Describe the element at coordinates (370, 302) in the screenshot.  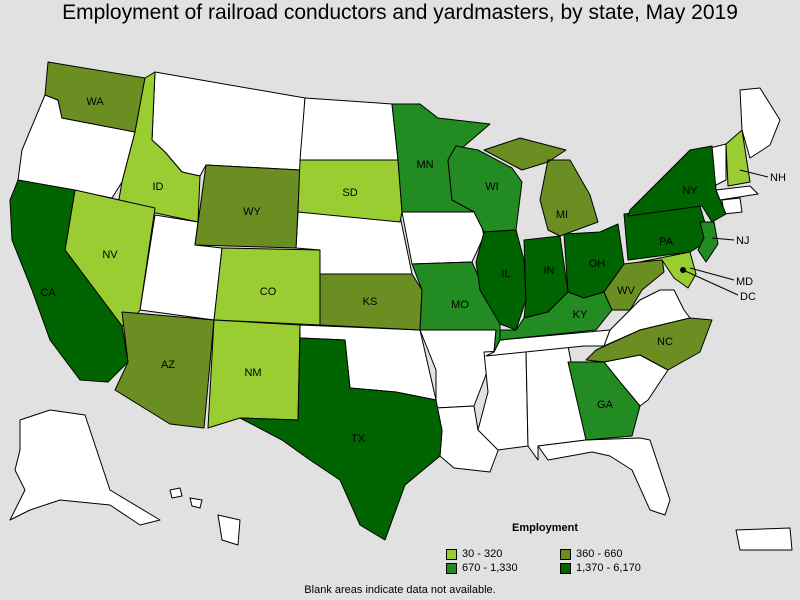
I see `label-ks: KS` at that location.